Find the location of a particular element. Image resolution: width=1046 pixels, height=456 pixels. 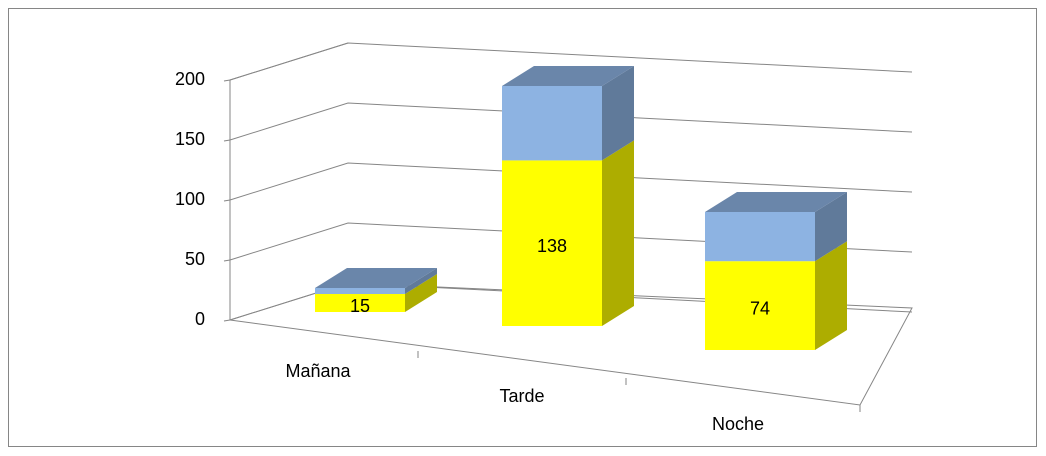

data-label: 15 is located at coordinates (360, 306).